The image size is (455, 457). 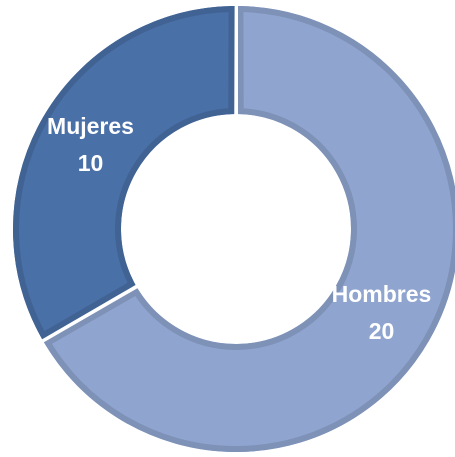 What do you see at coordinates (382, 331) in the screenshot?
I see `data-label-value: 20` at bounding box center [382, 331].